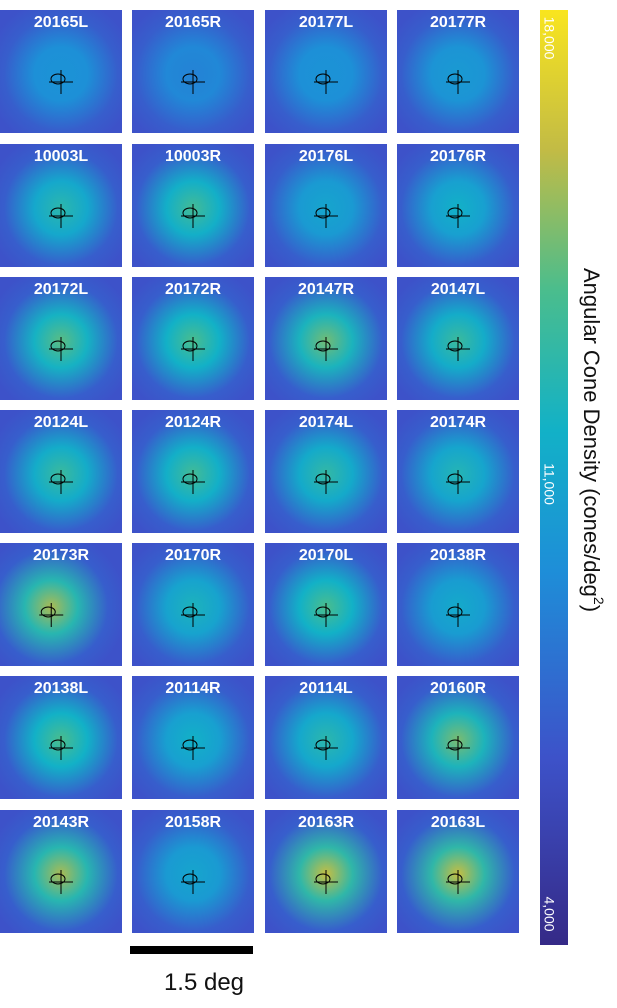  What do you see at coordinates (599, 601) in the screenshot?
I see `label-sup: 2` at bounding box center [599, 601].